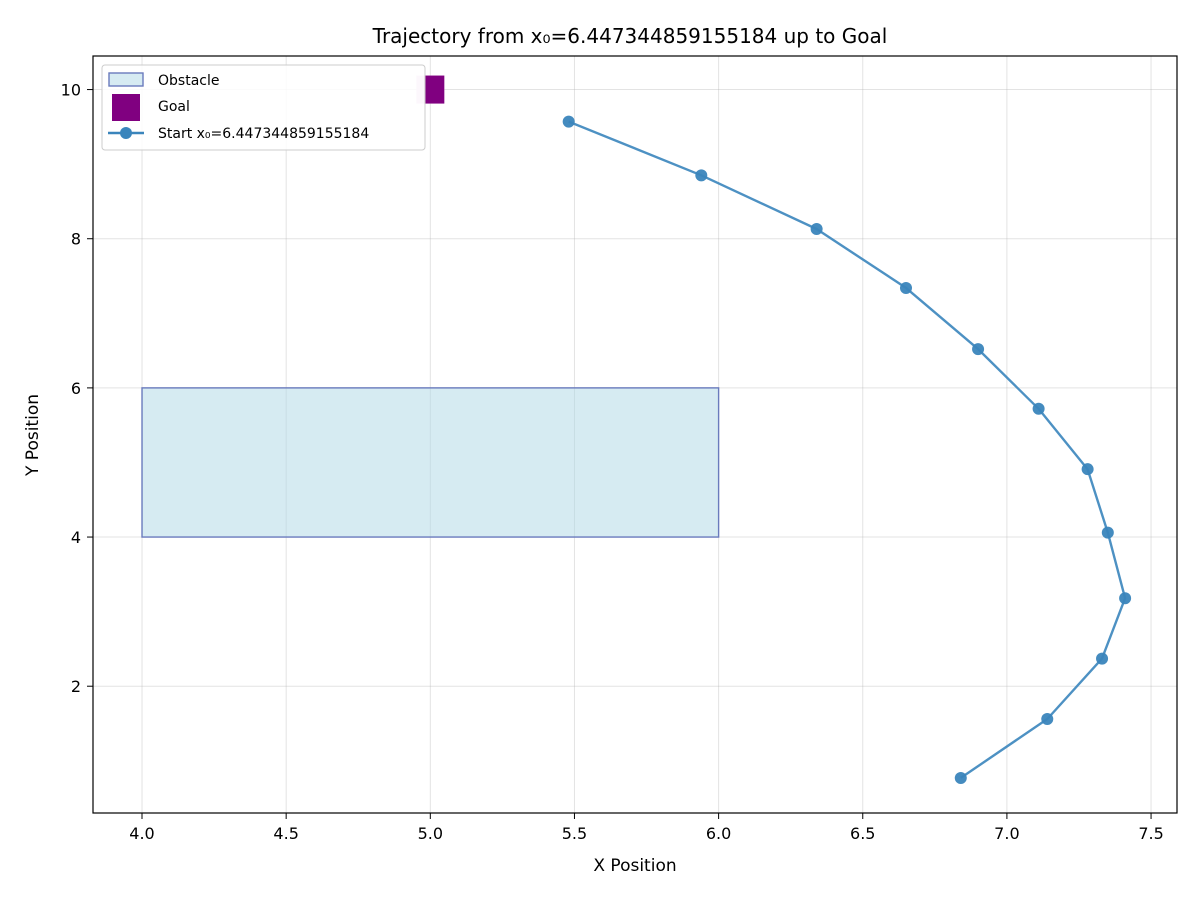  I want to click on x-tick-label: 4.5, so click(285, 833).